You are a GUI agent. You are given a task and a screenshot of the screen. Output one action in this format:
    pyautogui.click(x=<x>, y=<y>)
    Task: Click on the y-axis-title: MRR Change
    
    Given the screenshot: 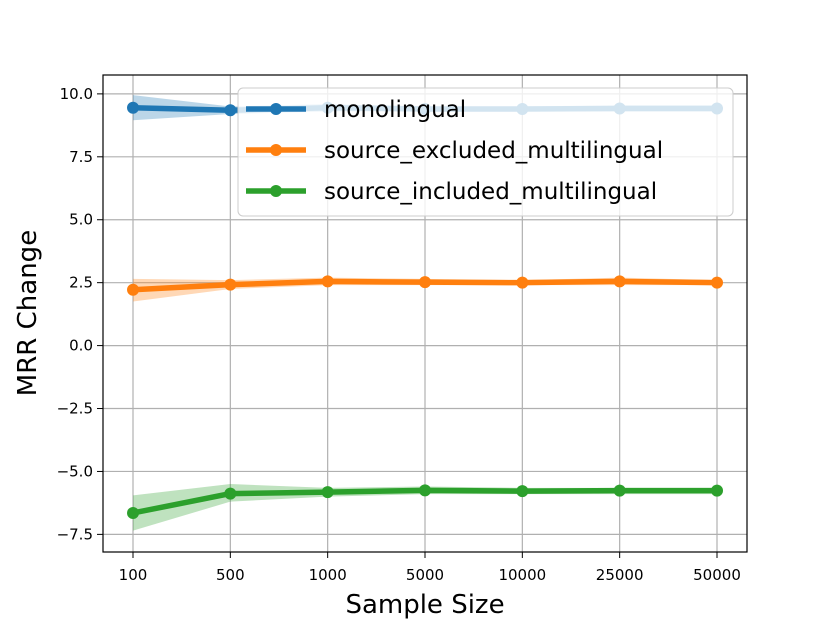 What is the action you would take?
    pyautogui.click(x=28, y=313)
    